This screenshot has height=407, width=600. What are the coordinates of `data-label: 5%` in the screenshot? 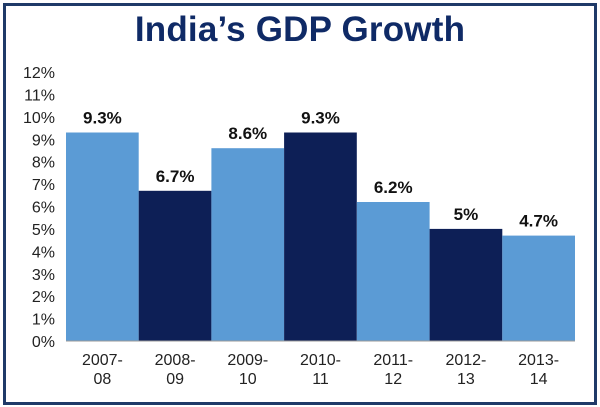 It's located at (466, 214).